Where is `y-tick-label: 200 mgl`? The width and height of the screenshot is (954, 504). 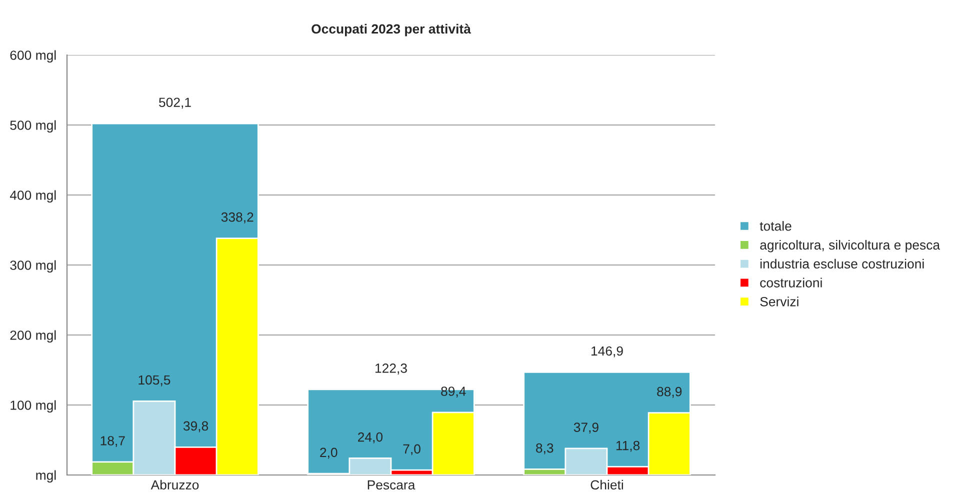
y-tick-label: 200 mgl is located at coordinates (33, 336).